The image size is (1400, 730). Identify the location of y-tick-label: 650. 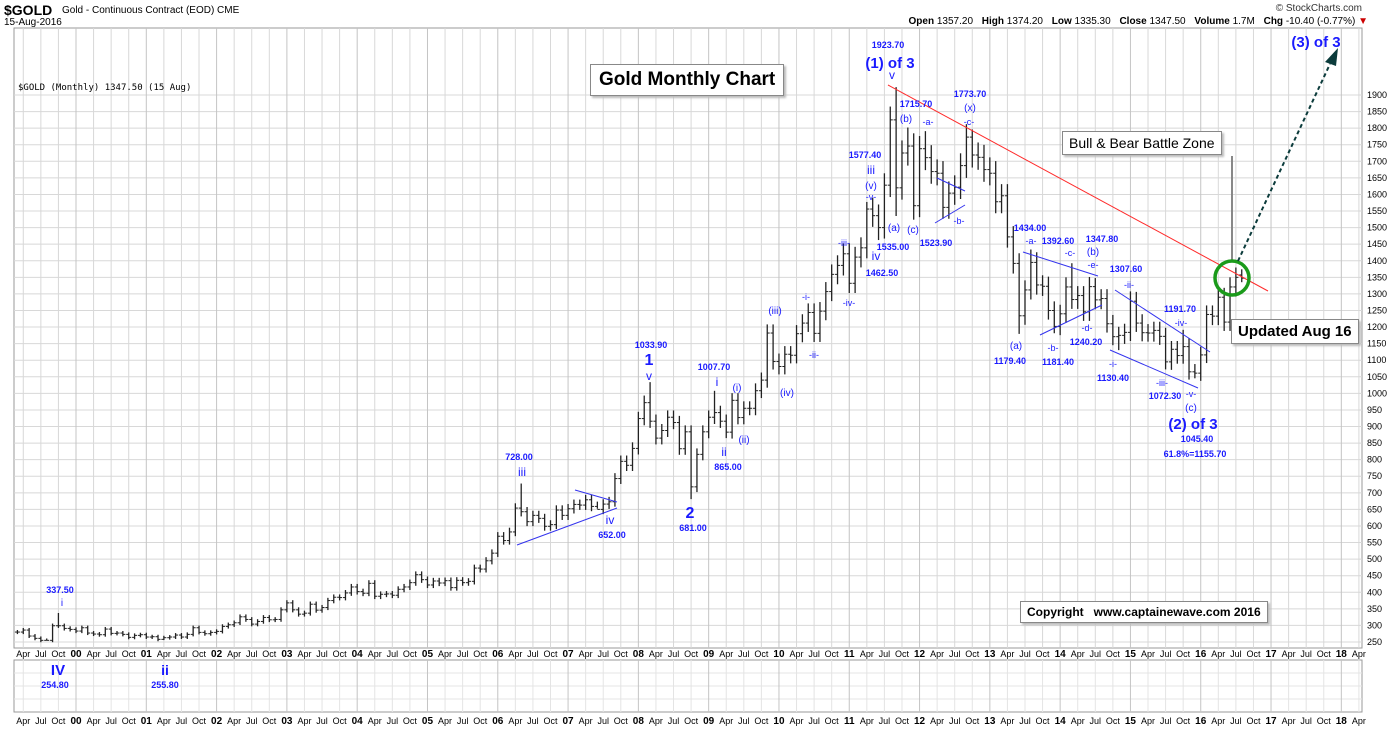
(1374, 509).